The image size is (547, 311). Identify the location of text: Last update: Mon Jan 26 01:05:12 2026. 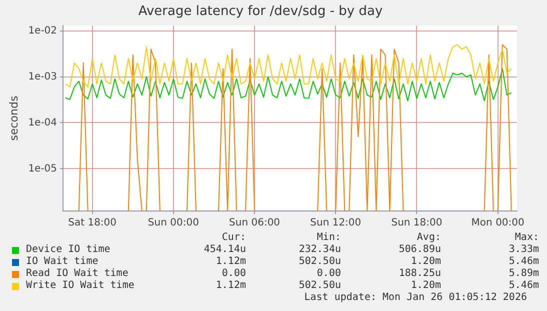
(415, 298).